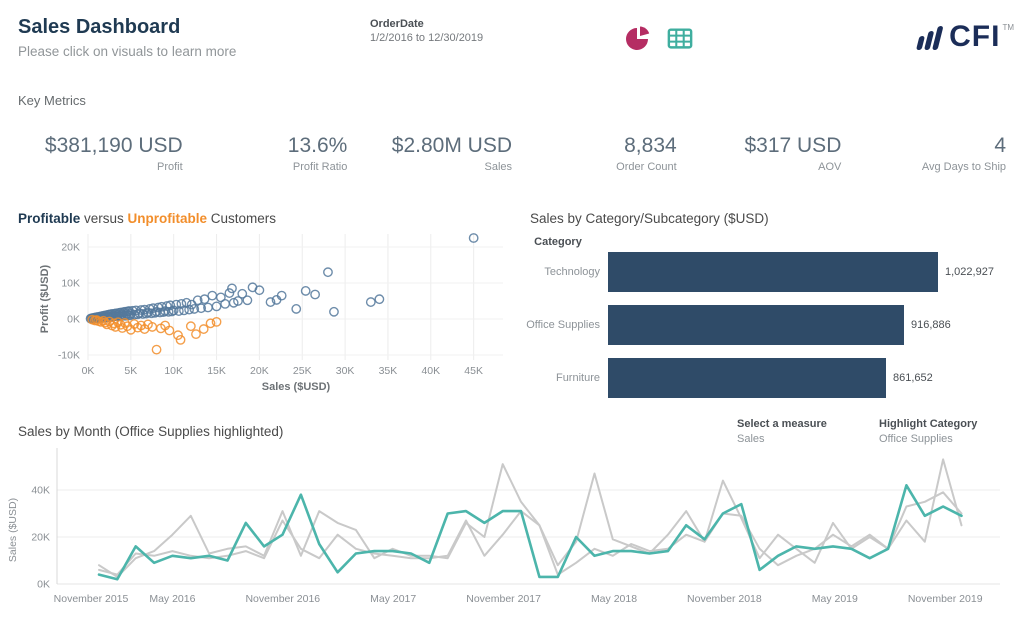  Describe the element at coordinates (69, 356) in the screenshot. I see `y-tick-label: -10K` at that location.